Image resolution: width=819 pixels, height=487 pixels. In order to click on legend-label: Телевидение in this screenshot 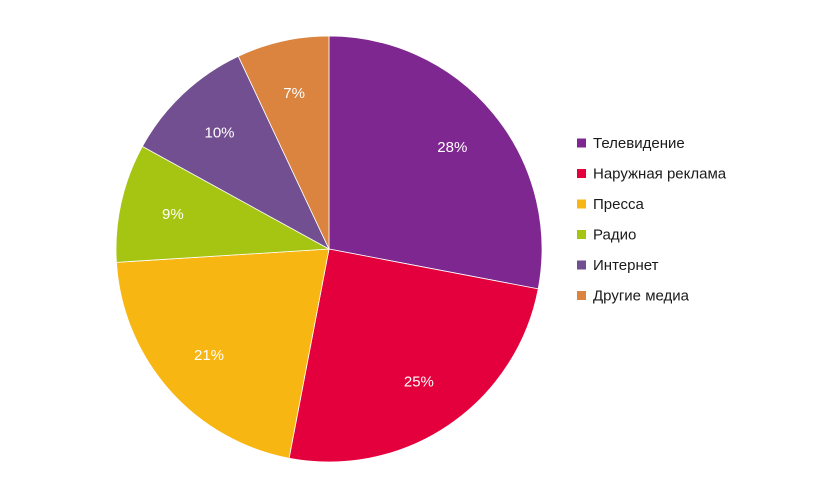, I will do `click(639, 143)`.